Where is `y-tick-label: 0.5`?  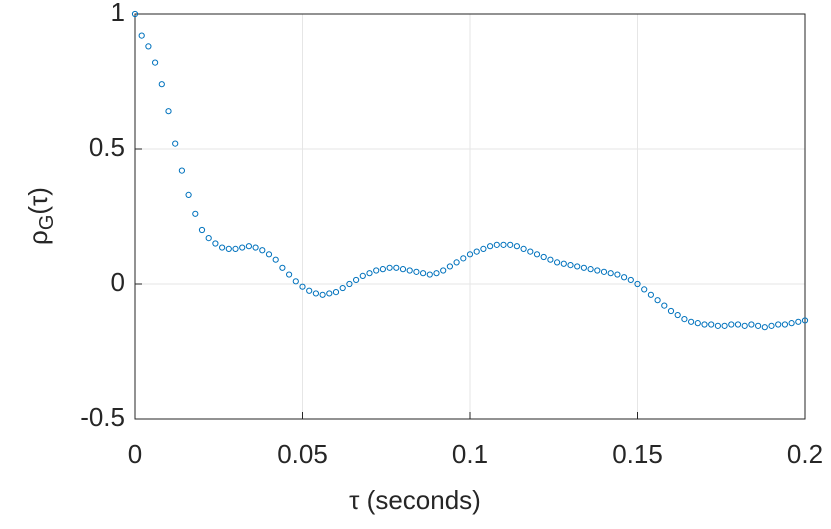 y-tick-label: 0.5 is located at coordinates (107, 147).